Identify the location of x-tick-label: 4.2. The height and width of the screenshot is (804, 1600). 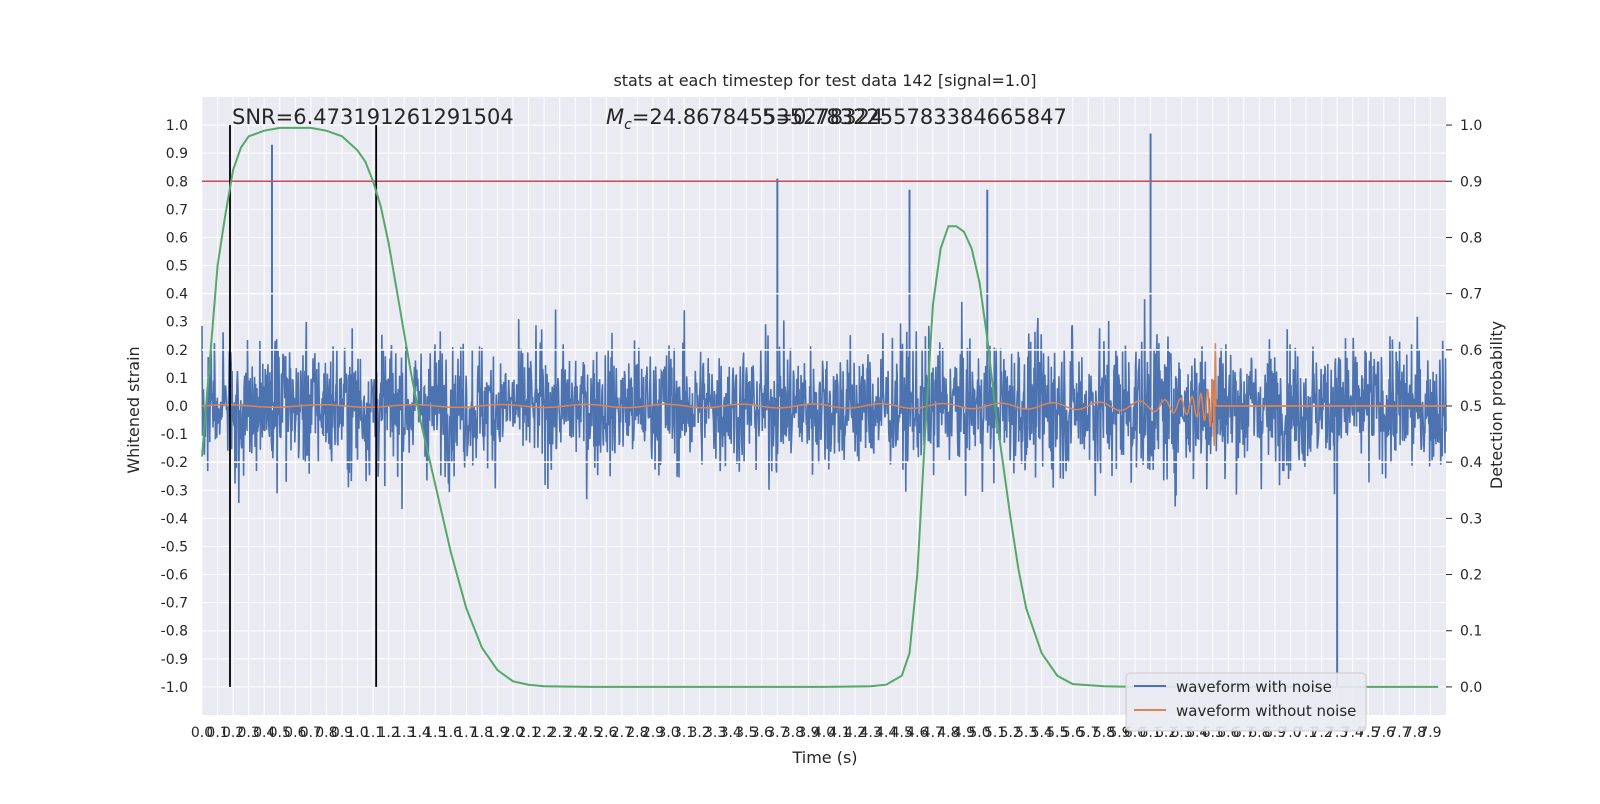
(855, 733).